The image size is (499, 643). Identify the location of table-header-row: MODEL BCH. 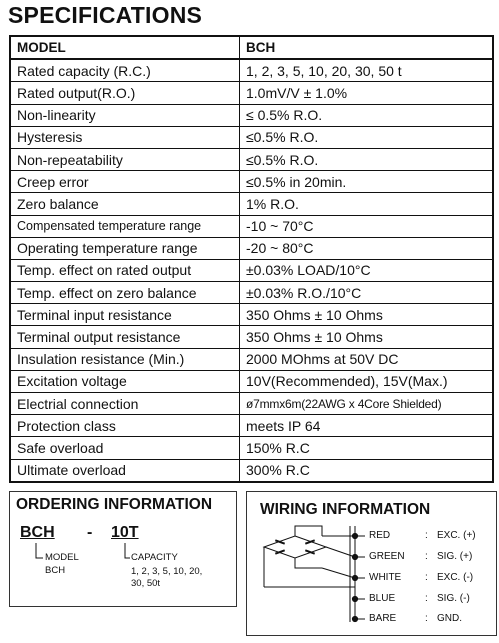
(251, 48).